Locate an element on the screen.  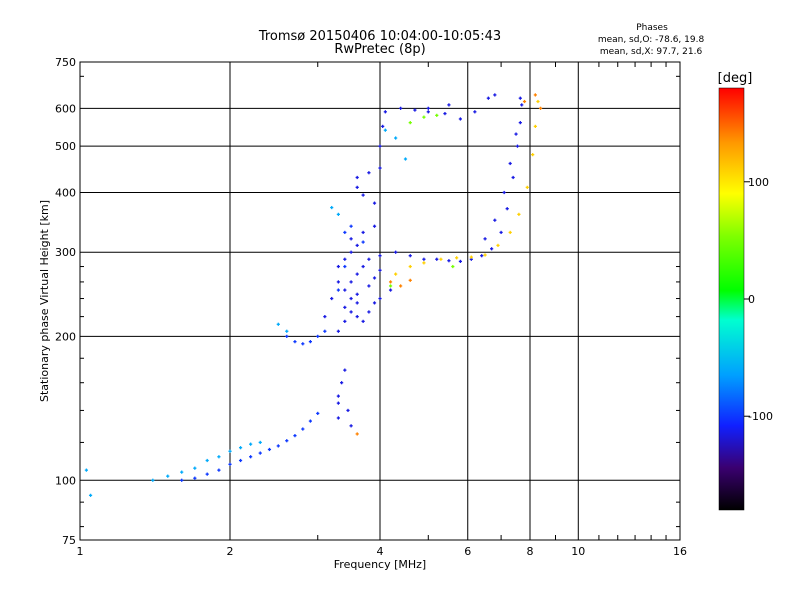
y-tick-label: 600 is located at coordinates (65, 108).